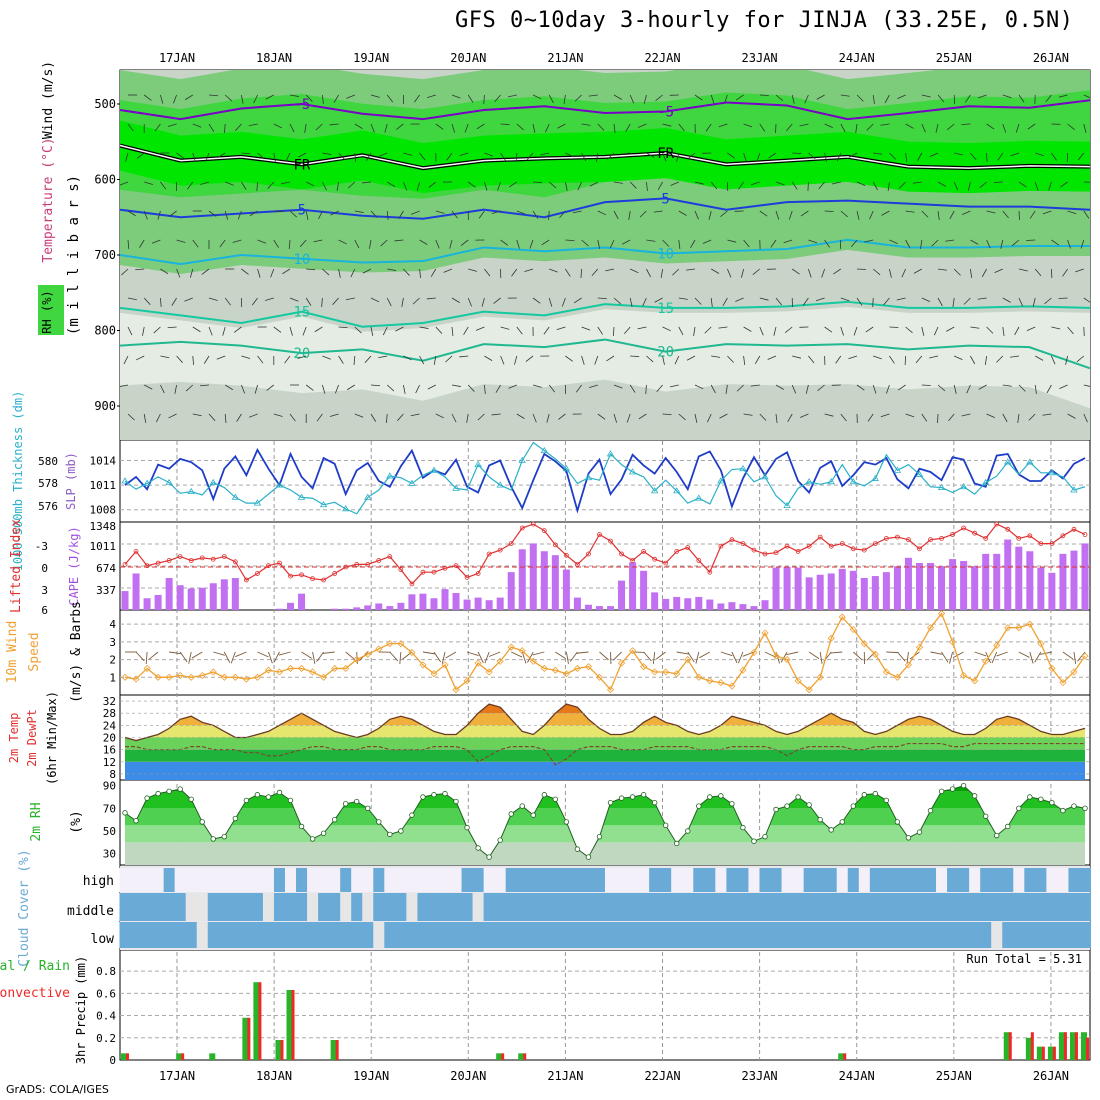 This screenshot has width=1100, height=1100. I want to click on precip-axis-label: 3hr Precip (mm), so click(81, 1010).